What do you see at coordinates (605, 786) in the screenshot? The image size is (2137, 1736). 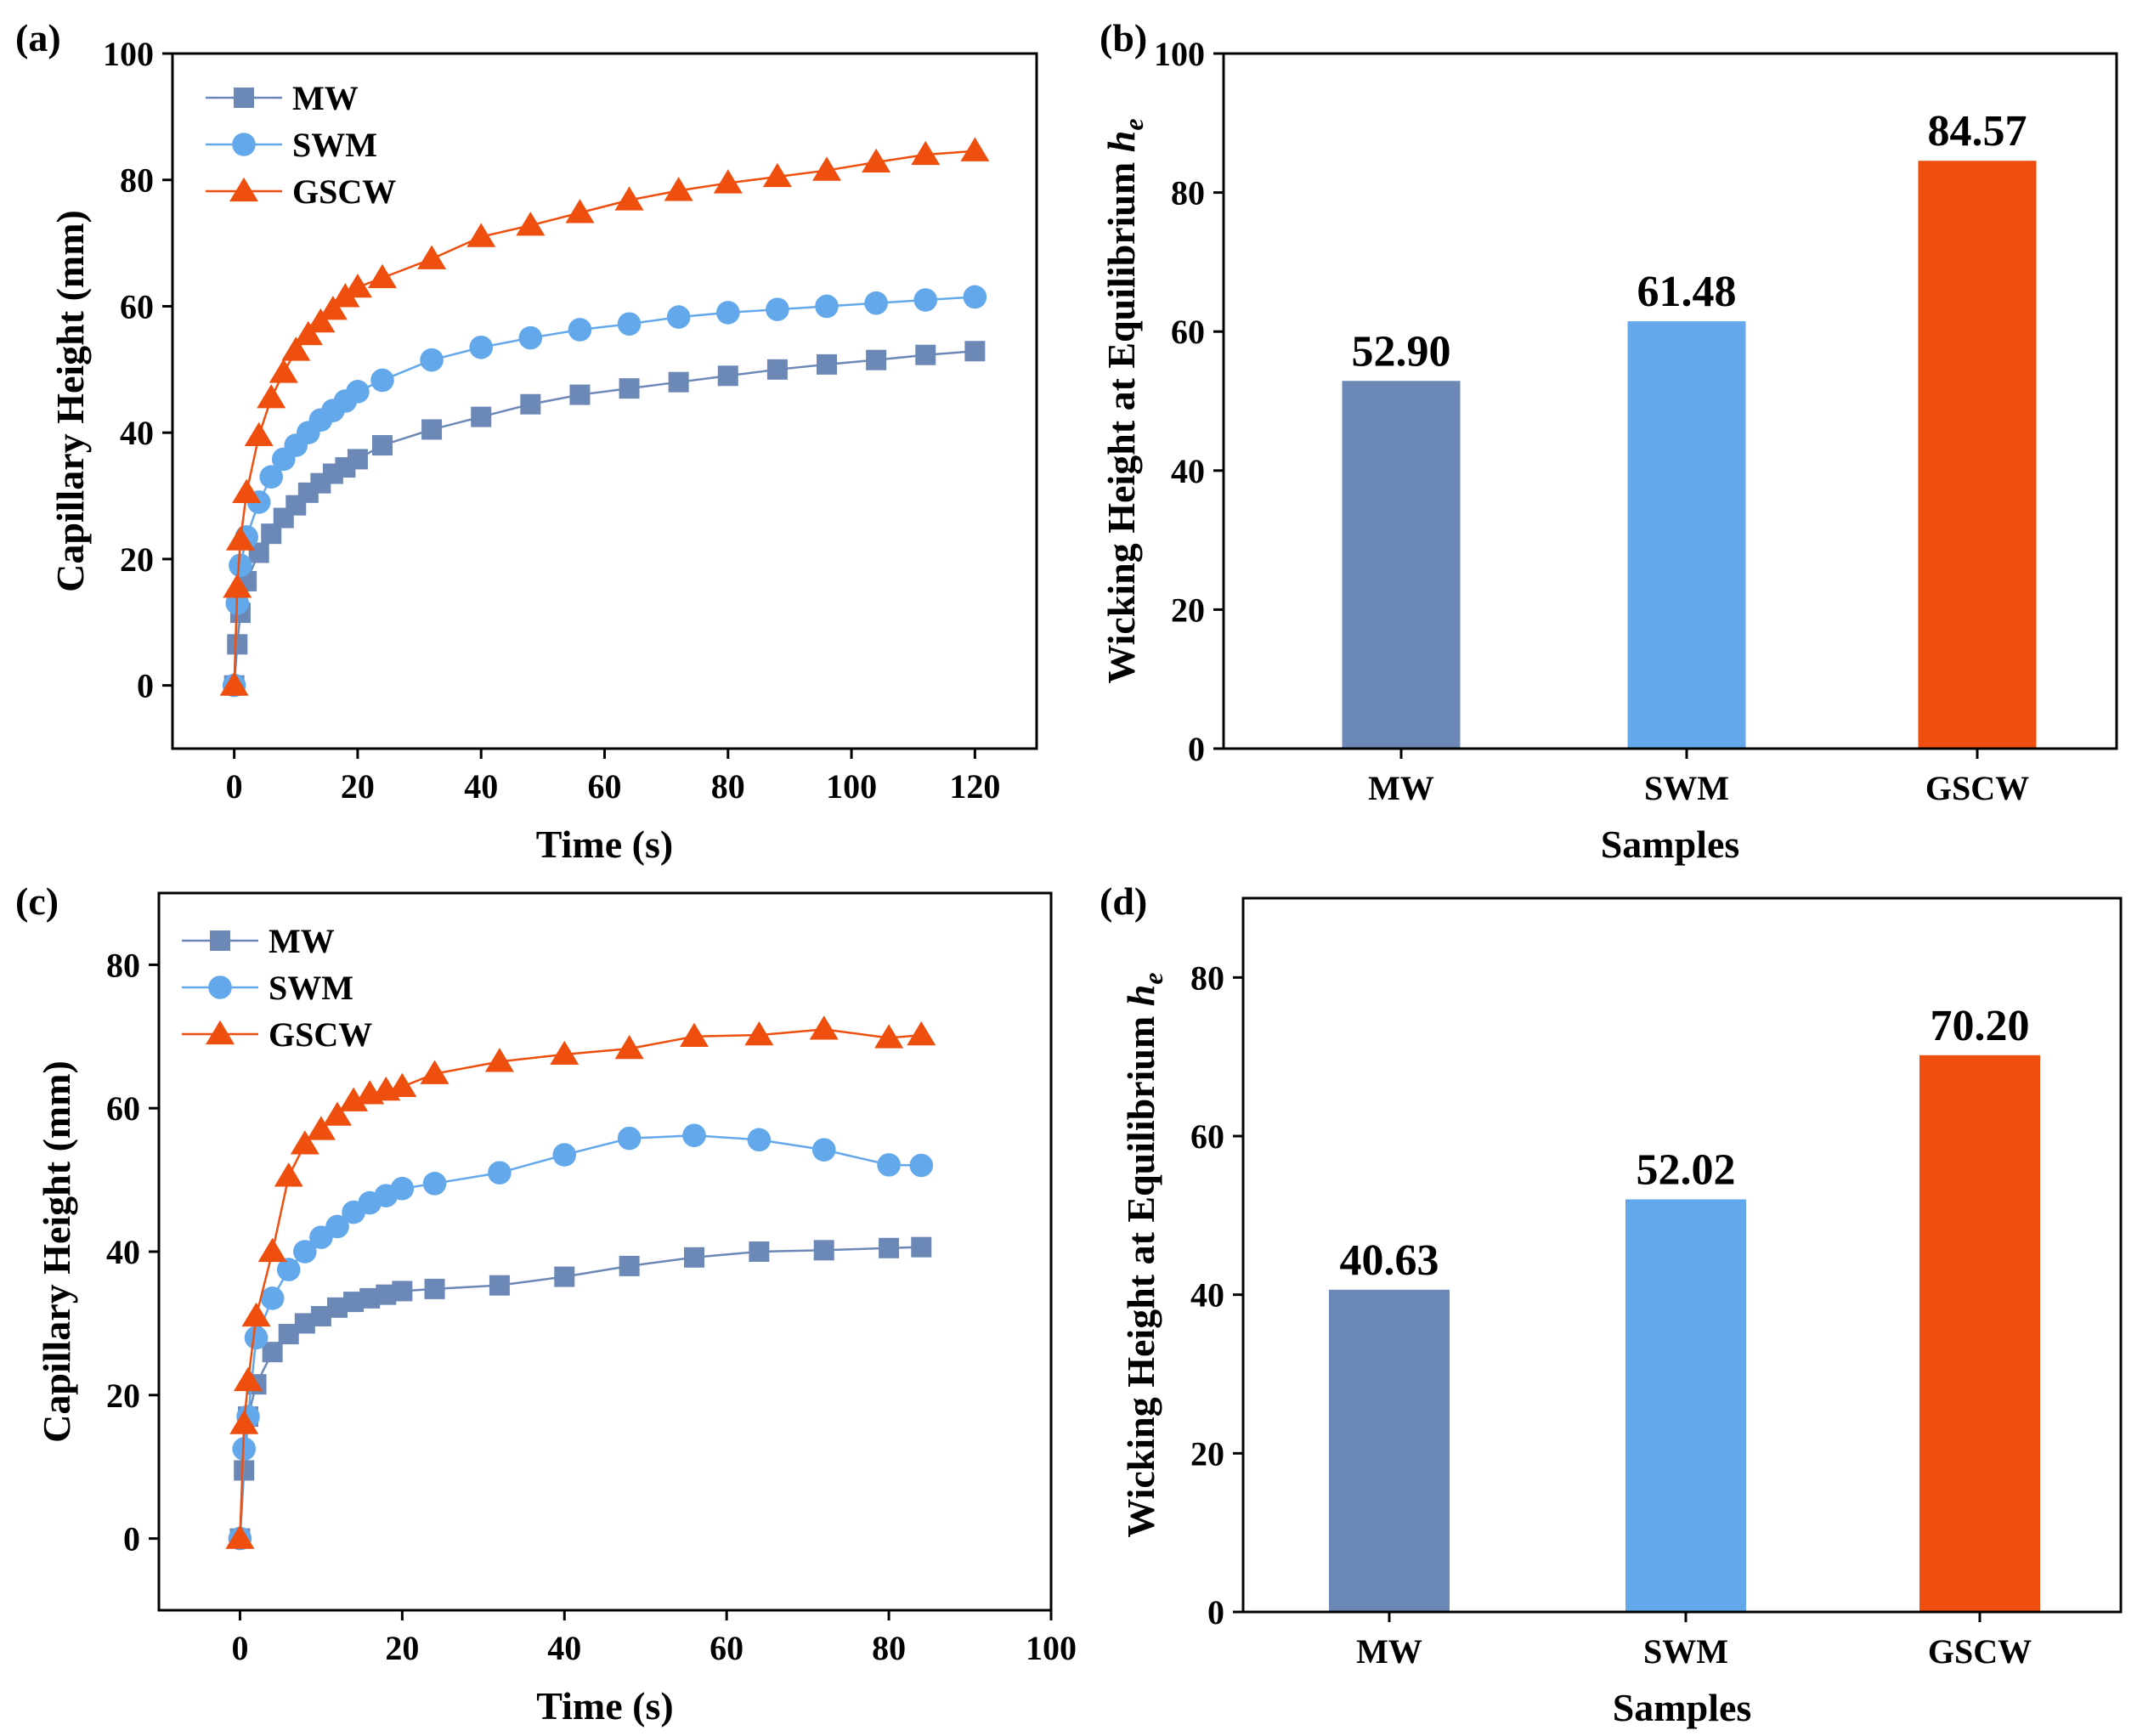 I see `x-tick-label: 60` at bounding box center [605, 786].